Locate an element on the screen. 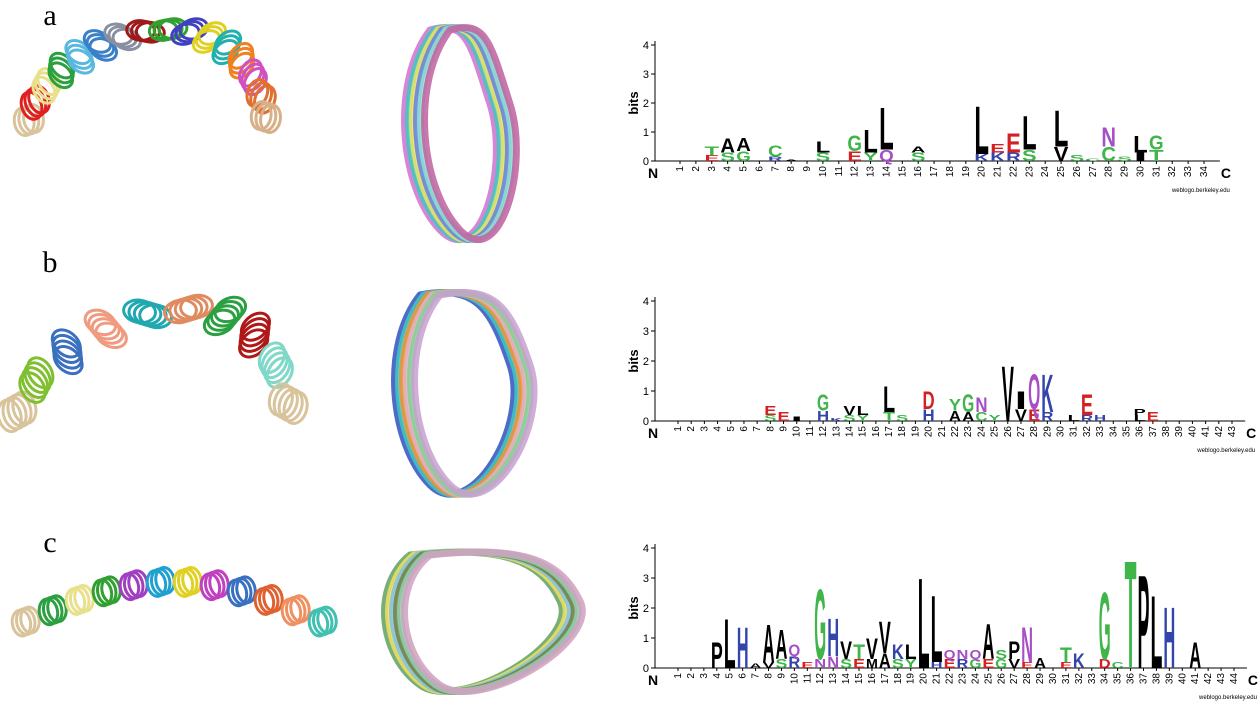 The image size is (1258, 702). position-label: 11 is located at coordinates (810, 431).